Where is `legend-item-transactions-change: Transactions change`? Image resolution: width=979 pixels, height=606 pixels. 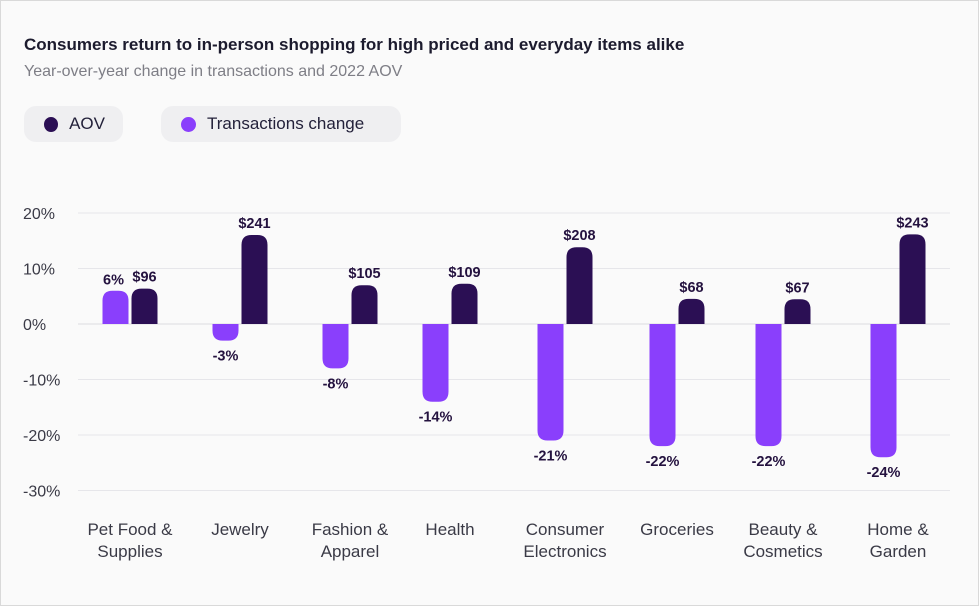
legend-item-transactions-change: Transactions change is located at coordinates (281, 124).